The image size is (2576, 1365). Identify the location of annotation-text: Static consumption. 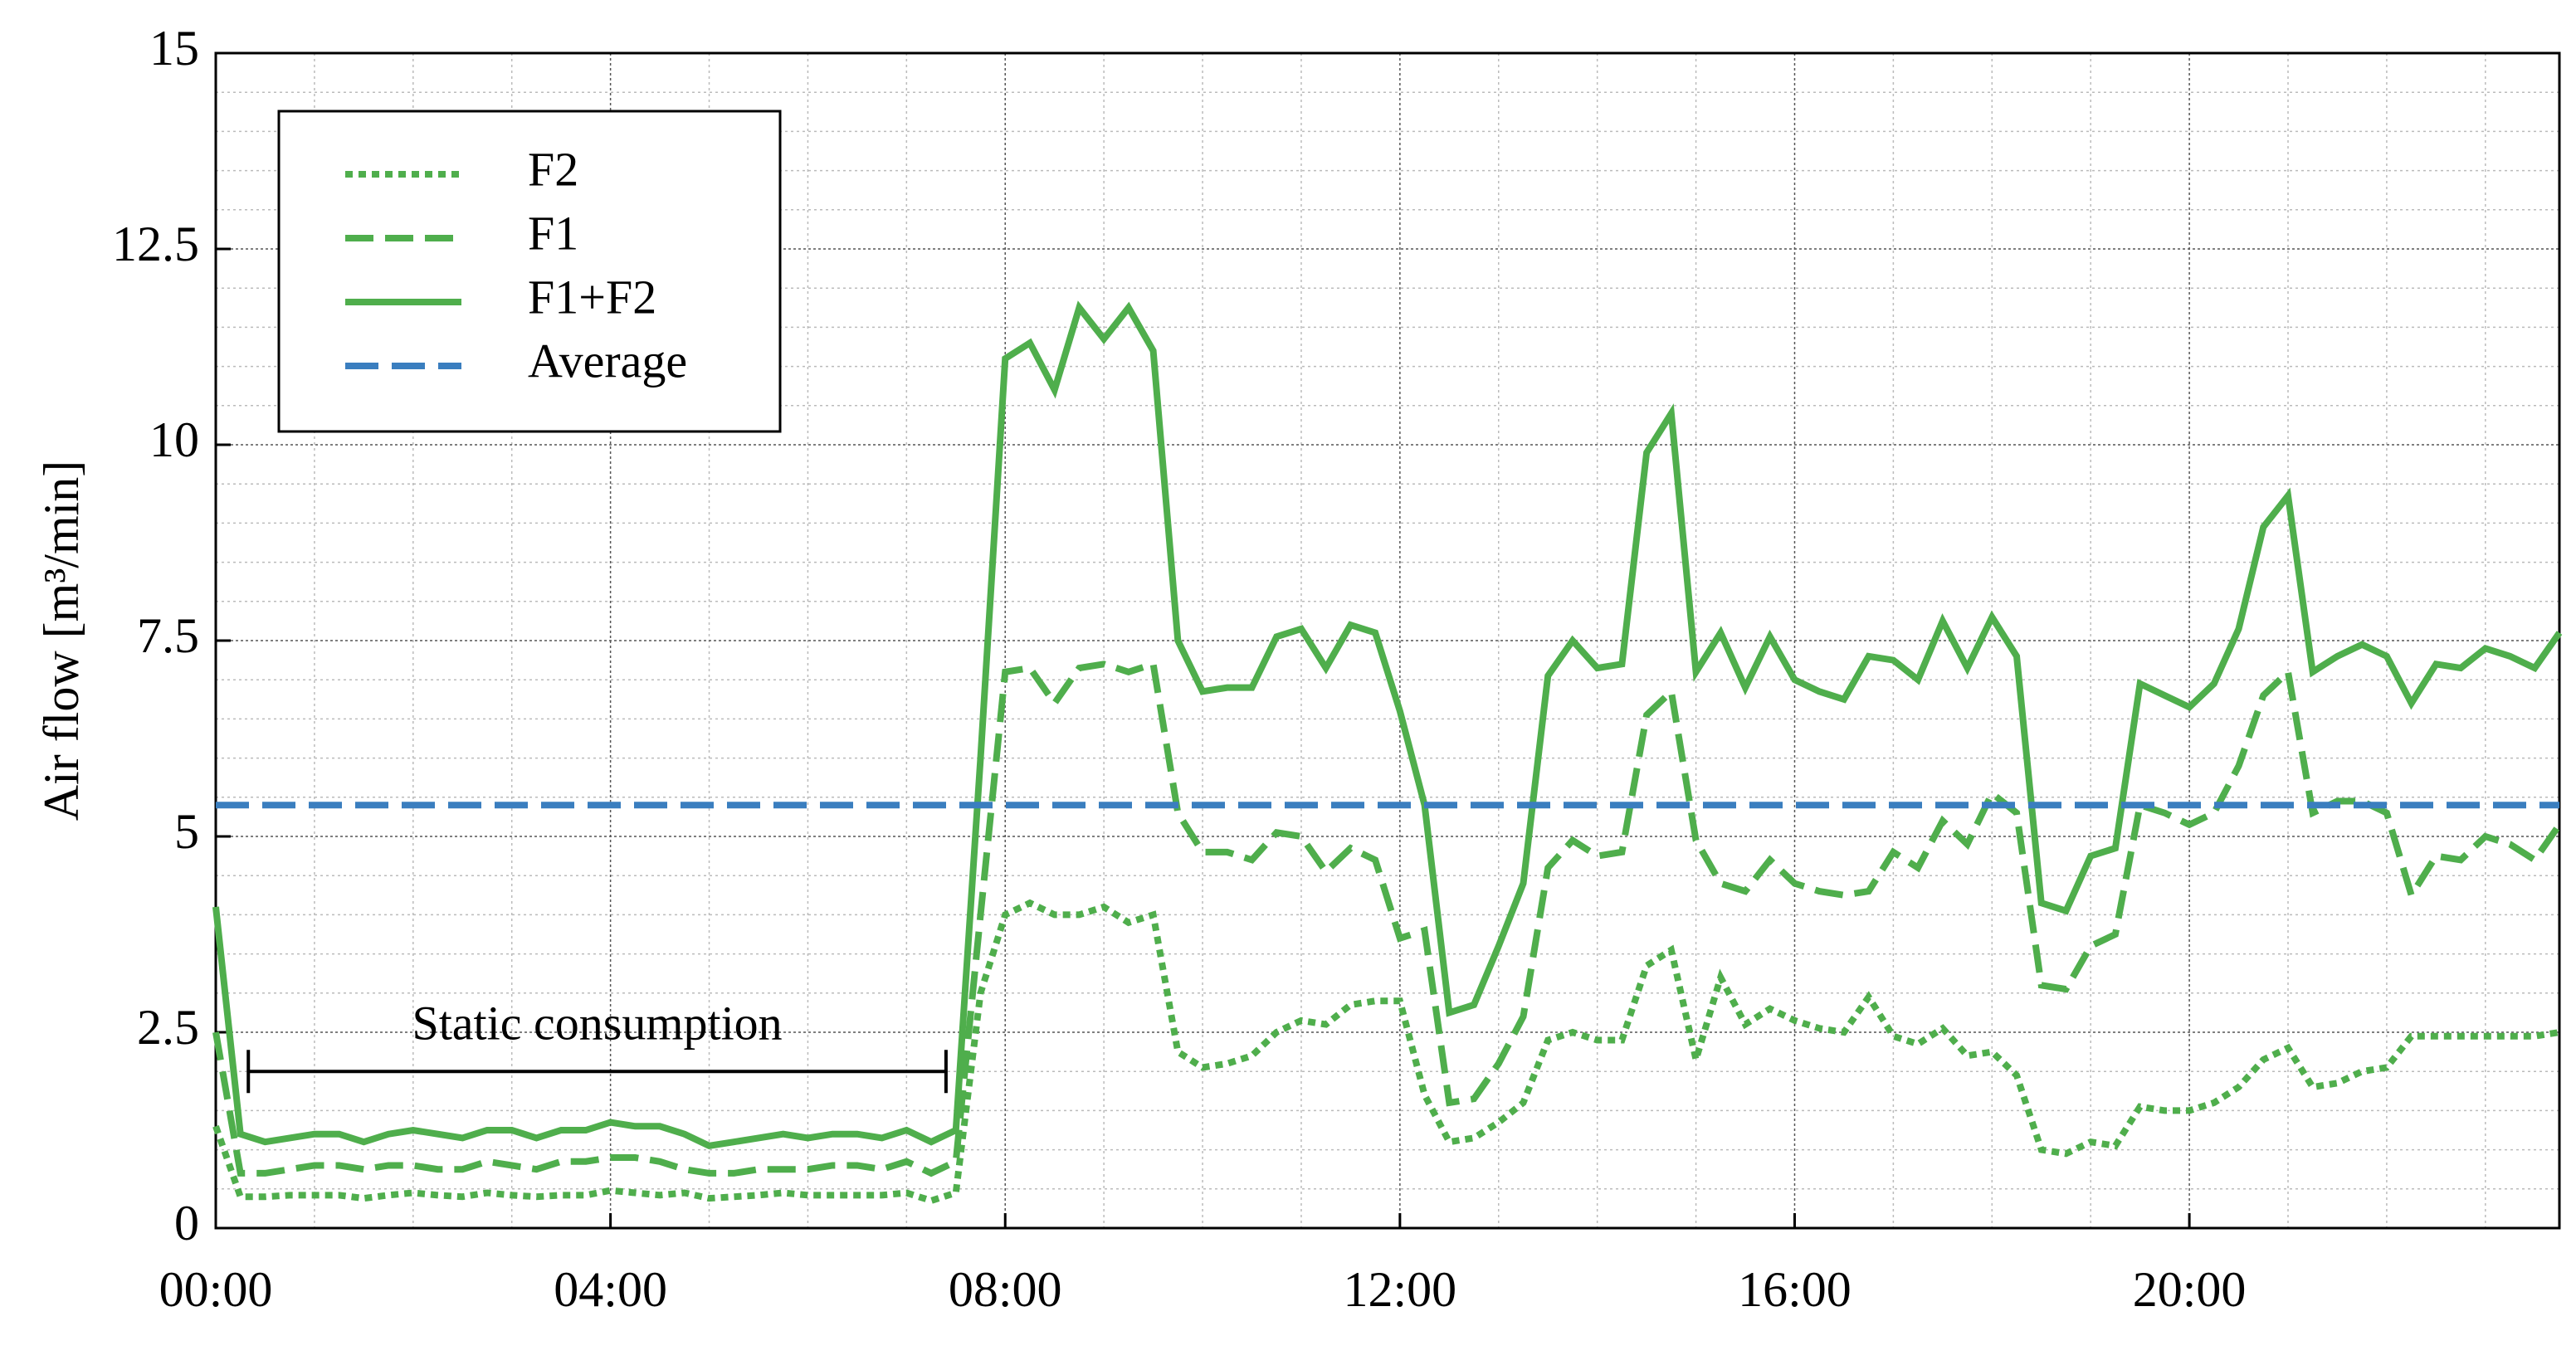
(597, 1024).